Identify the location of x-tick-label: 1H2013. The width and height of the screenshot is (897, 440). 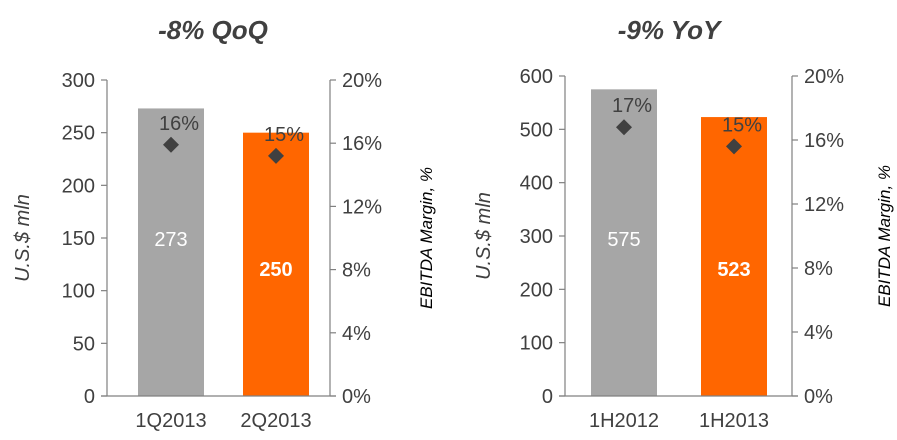
(734, 421).